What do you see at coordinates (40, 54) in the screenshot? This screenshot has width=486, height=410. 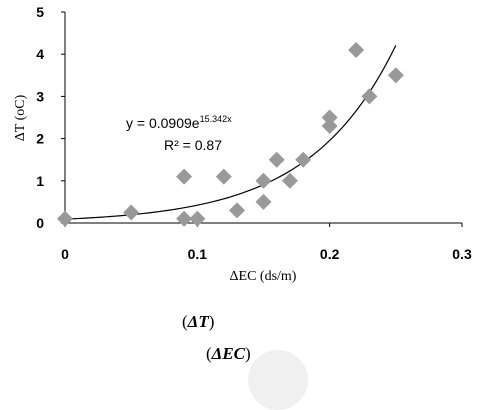 I see `y-tick-label: 4` at bounding box center [40, 54].